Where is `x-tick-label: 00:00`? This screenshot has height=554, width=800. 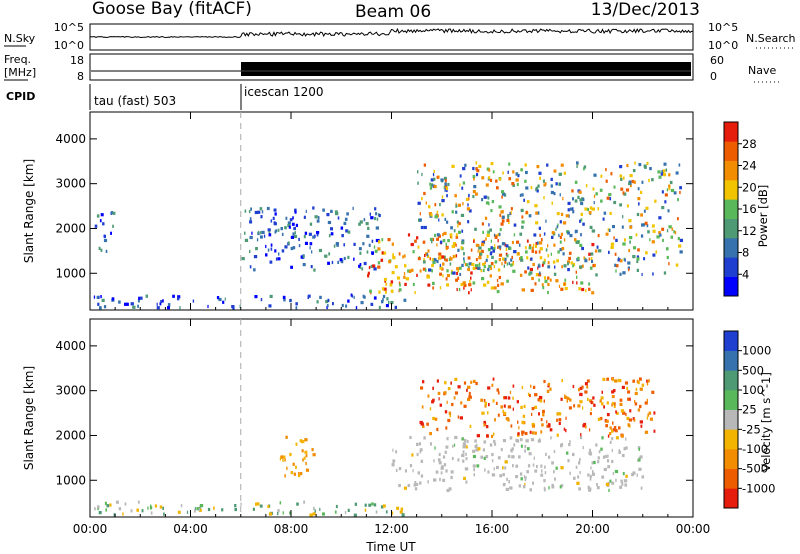
x-tick-label: 00:00 is located at coordinates (90, 529).